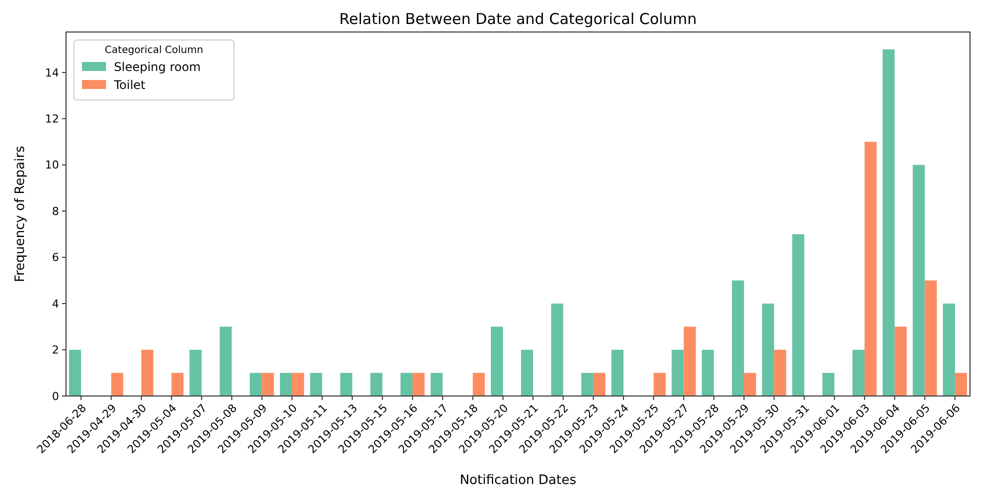  What do you see at coordinates (55, 257) in the screenshot?
I see `y-tick-label: 6` at bounding box center [55, 257].